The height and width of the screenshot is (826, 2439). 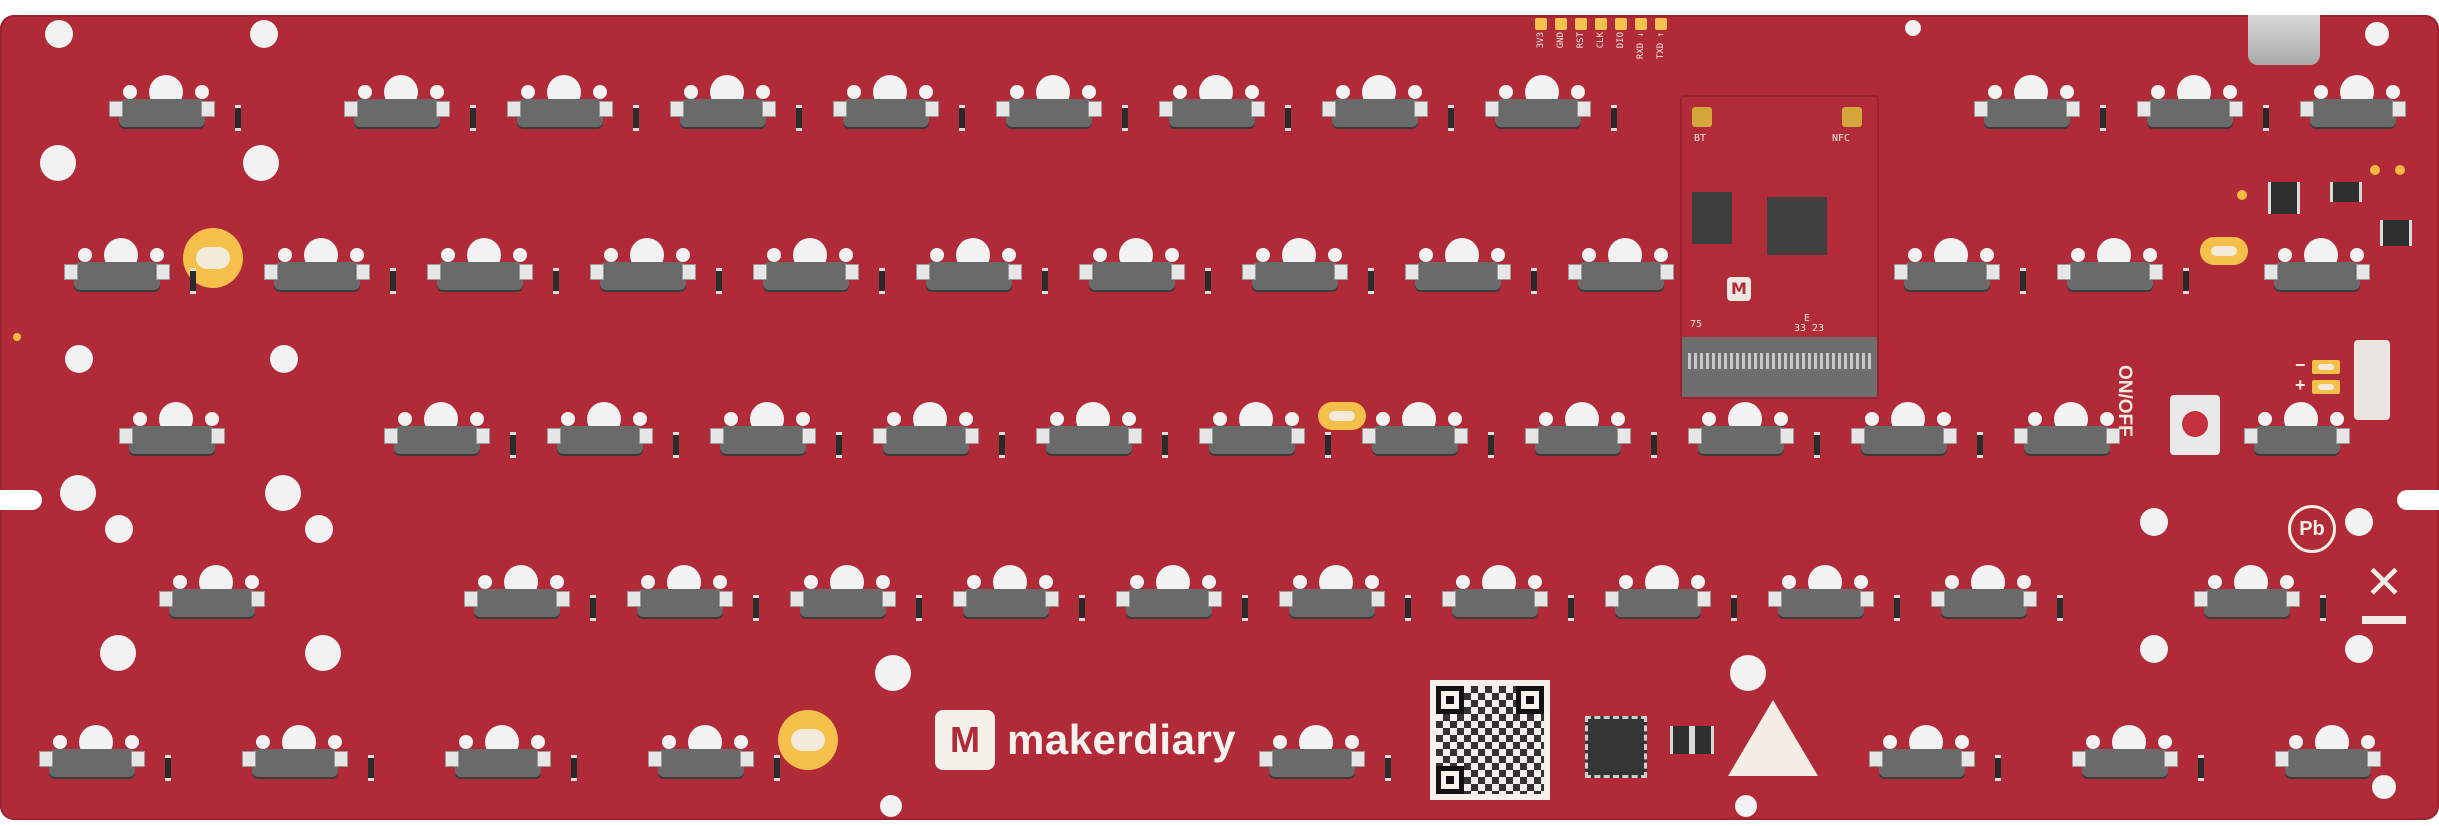 What do you see at coordinates (2284, 40) in the screenshot?
I see `usb-c-port` at bounding box center [2284, 40].